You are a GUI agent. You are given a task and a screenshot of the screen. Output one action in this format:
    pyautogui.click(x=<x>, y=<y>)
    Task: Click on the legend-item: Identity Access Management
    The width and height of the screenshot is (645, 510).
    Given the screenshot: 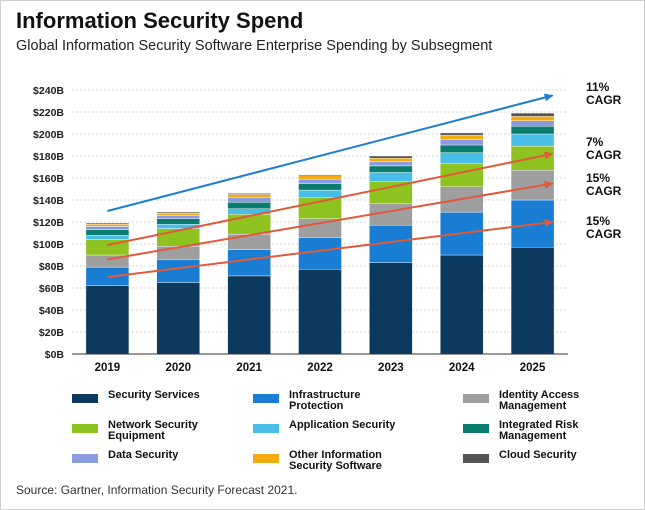 What is the action you would take?
    pyautogui.click(x=541, y=401)
    